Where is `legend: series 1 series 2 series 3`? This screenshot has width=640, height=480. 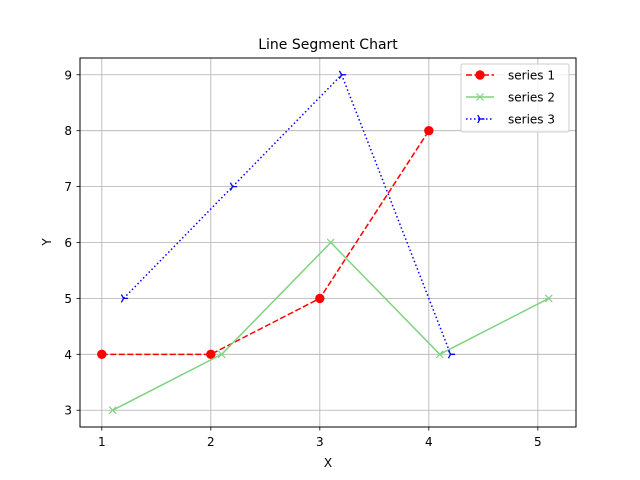 legend: series 1 series 2 series 3 is located at coordinates (515, 98).